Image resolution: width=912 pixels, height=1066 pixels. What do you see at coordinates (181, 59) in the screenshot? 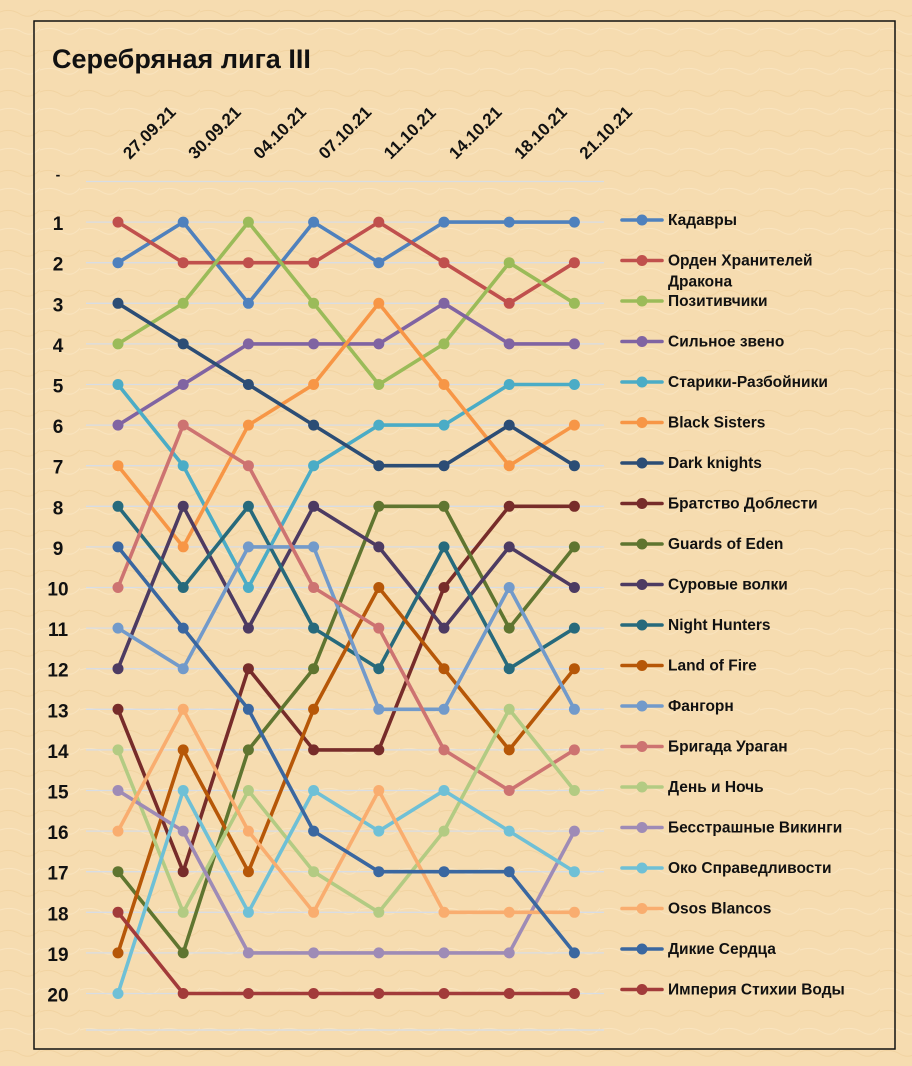
I see `chart-title: Серебряная лига III` at bounding box center [181, 59].